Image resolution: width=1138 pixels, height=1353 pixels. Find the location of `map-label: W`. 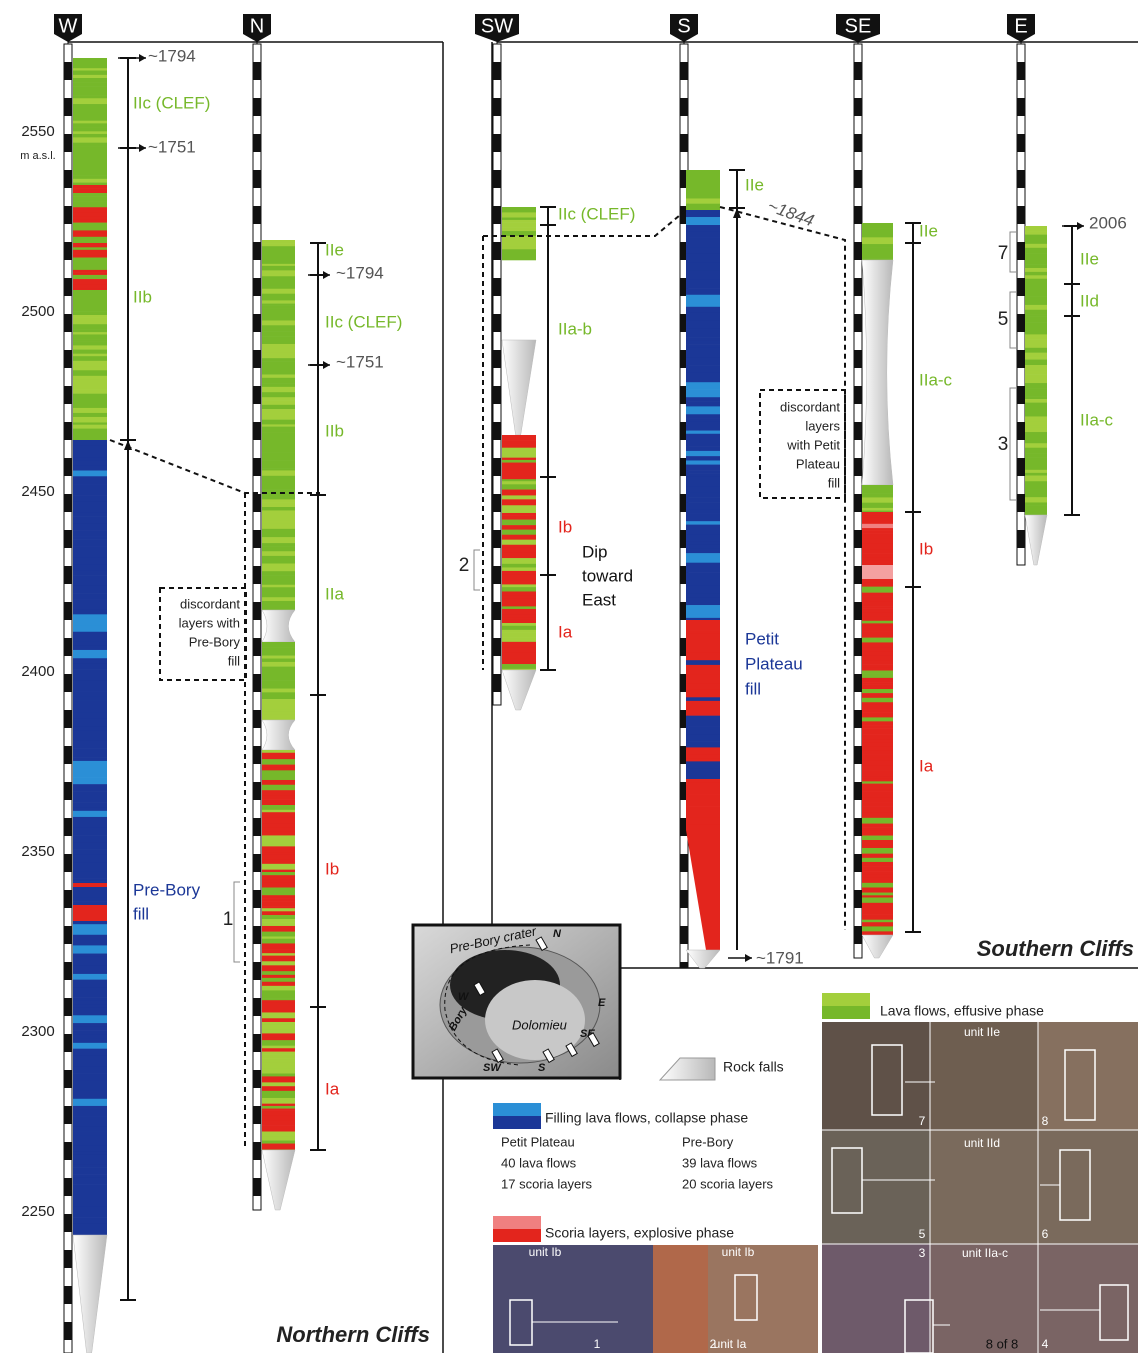

map-label: W is located at coordinates (464, 997).